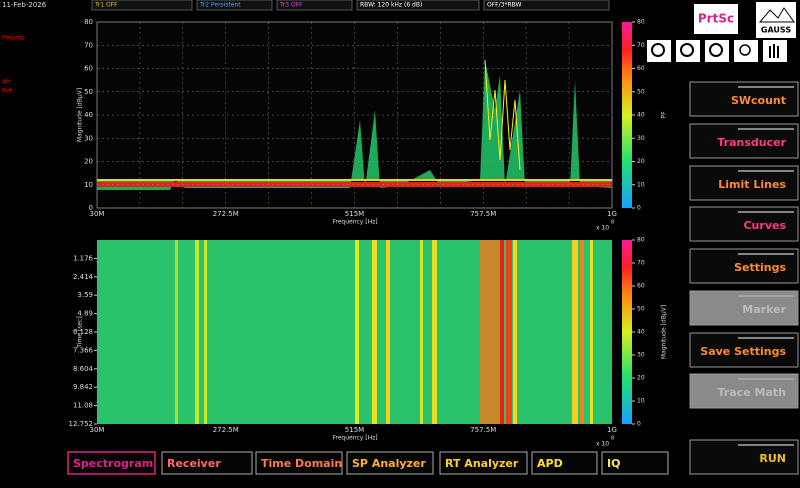  What do you see at coordinates (13, 38) in the screenshot?
I see `status-label: Preamp` at bounding box center [13, 38].